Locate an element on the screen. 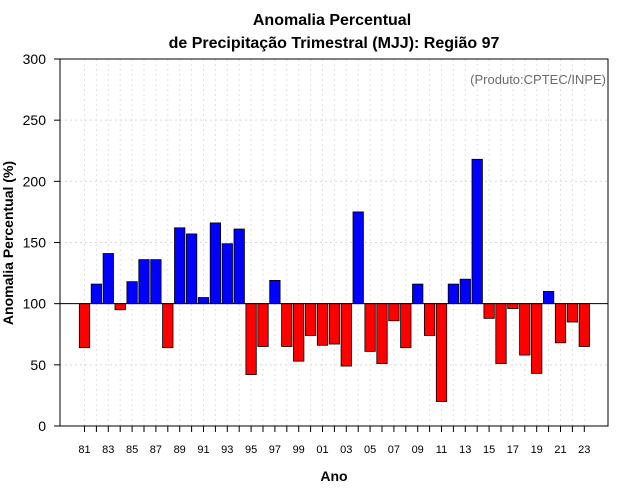 This screenshot has width=640, height=500. bar-2002 is located at coordinates (334, 324).